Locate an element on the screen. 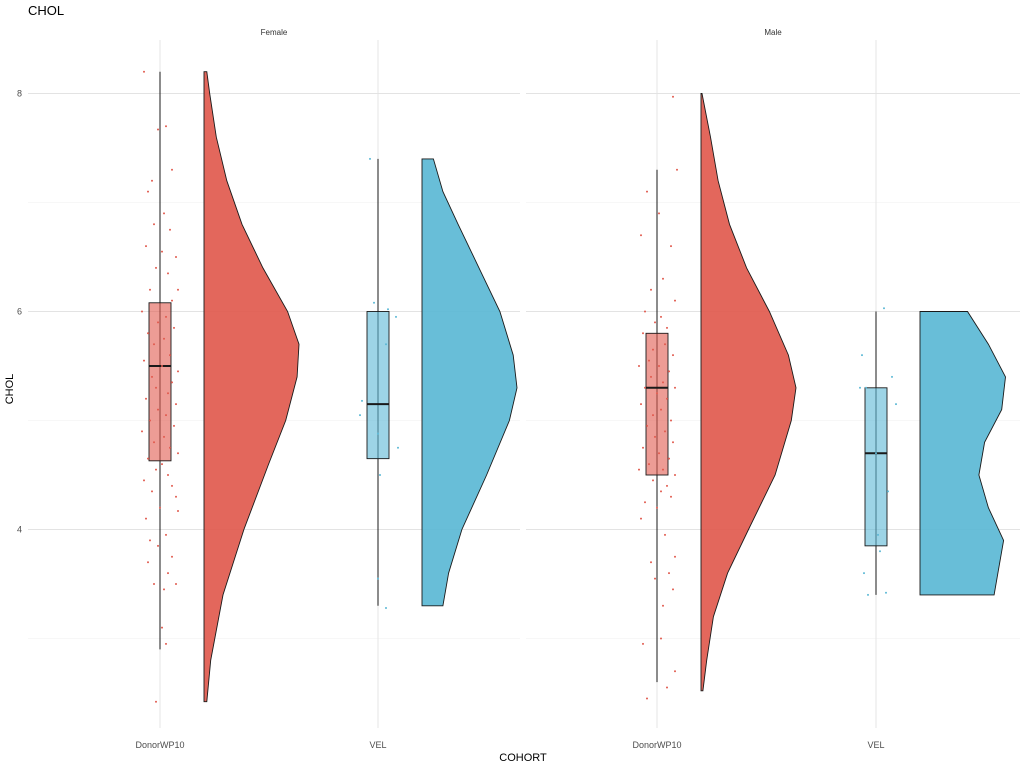  chart-title: CHOL is located at coordinates (46, 10).